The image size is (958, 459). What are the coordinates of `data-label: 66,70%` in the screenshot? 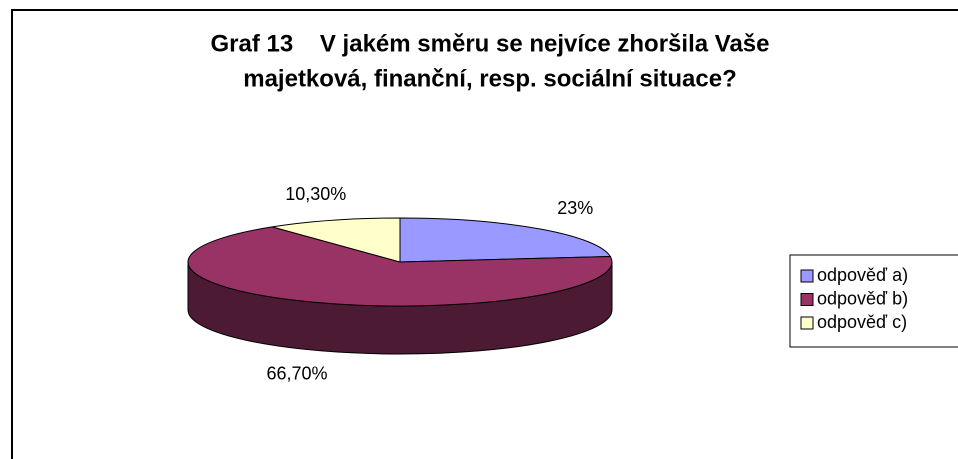 It's located at (297, 374).